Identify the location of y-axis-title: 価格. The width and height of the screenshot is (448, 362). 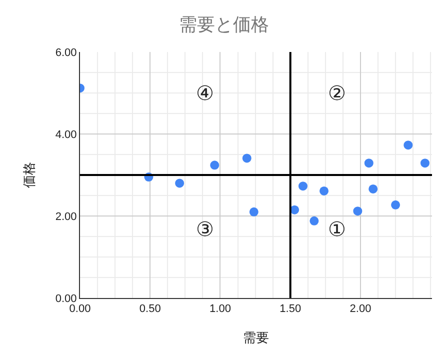
(28, 175).